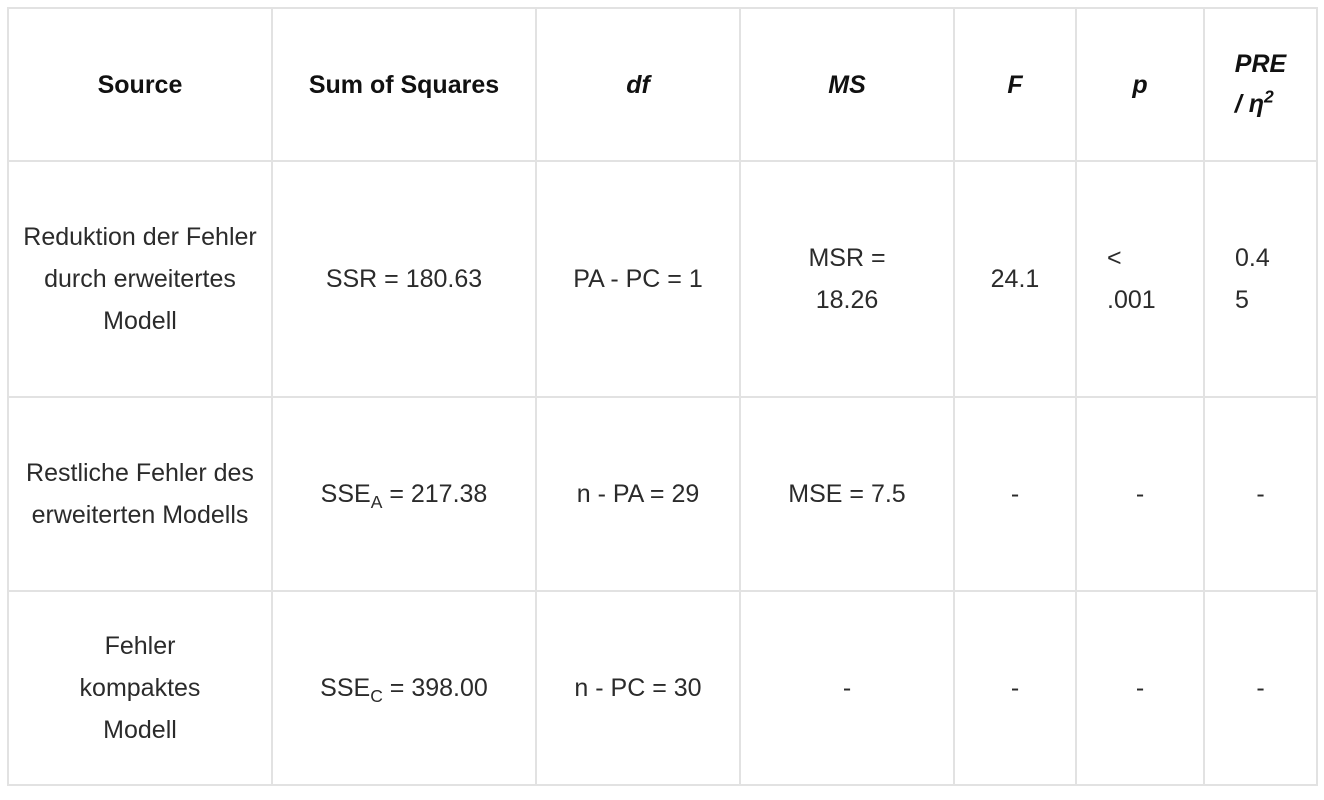 The width and height of the screenshot is (1324, 800). Describe the element at coordinates (638, 84) in the screenshot. I see `header-df: df` at that location.